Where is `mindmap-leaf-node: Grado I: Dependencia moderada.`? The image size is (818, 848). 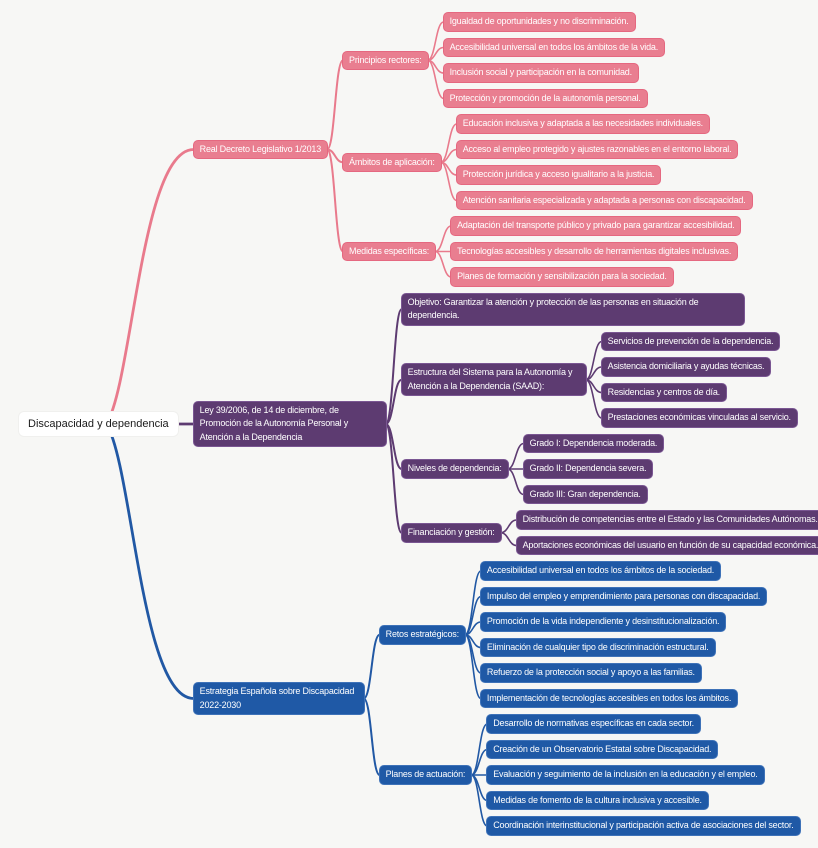 mindmap-leaf-node: Grado I: Dependencia moderada. is located at coordinates (593, 443).